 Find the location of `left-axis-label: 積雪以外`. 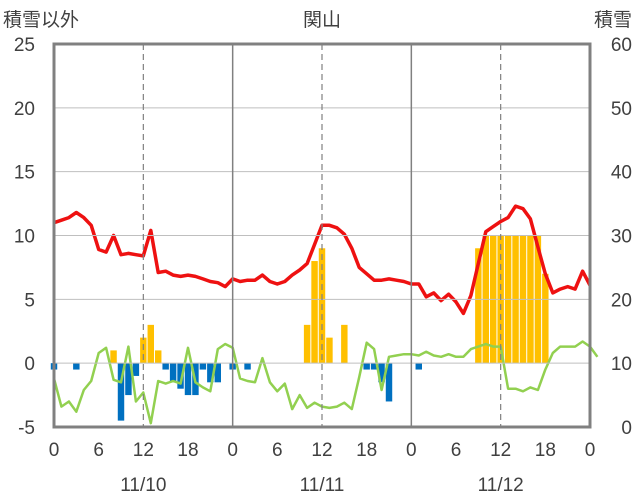

left-axis-label: 積雪以外 is located at coordinates (41, 20).